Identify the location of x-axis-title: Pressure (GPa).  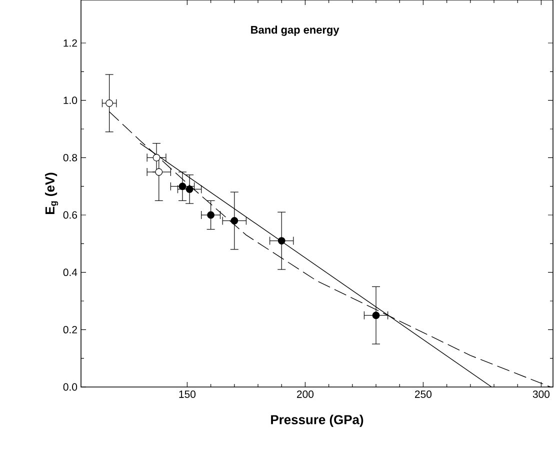
(317, 420).